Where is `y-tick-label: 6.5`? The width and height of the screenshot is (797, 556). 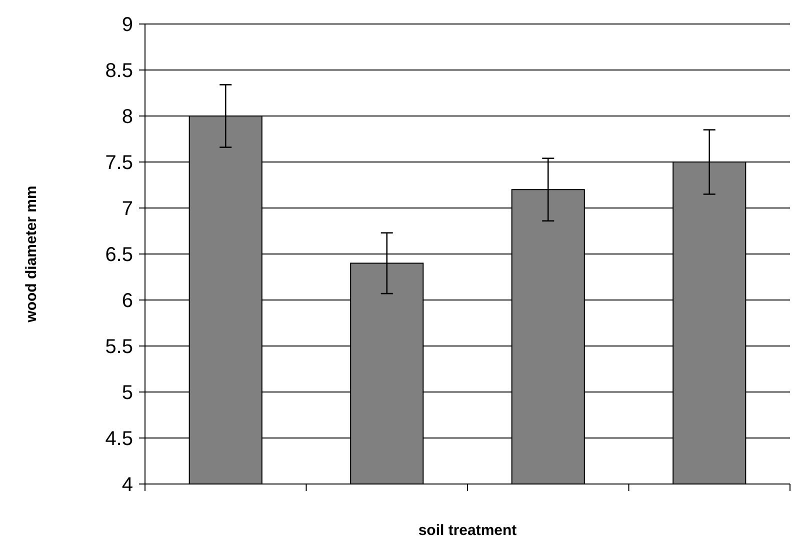
y-tick-label: 6.5 is located at coordinates (119, 255).